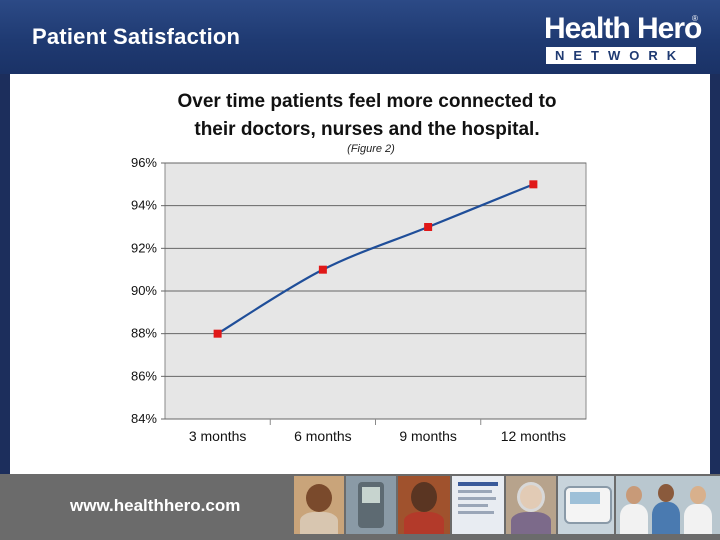  Describe the element at coordinates (144, 333) in the screenshot. I see `y-tick-label: 88%` at that location.